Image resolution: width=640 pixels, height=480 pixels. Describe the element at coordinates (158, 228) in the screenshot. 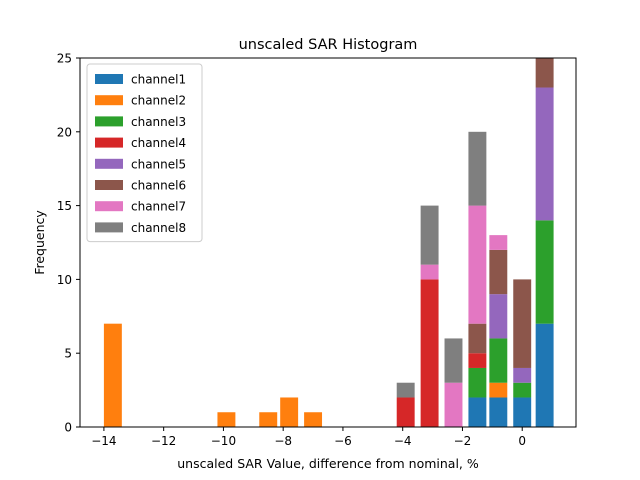

I see `legend-label-channel8: channel8` at that location.